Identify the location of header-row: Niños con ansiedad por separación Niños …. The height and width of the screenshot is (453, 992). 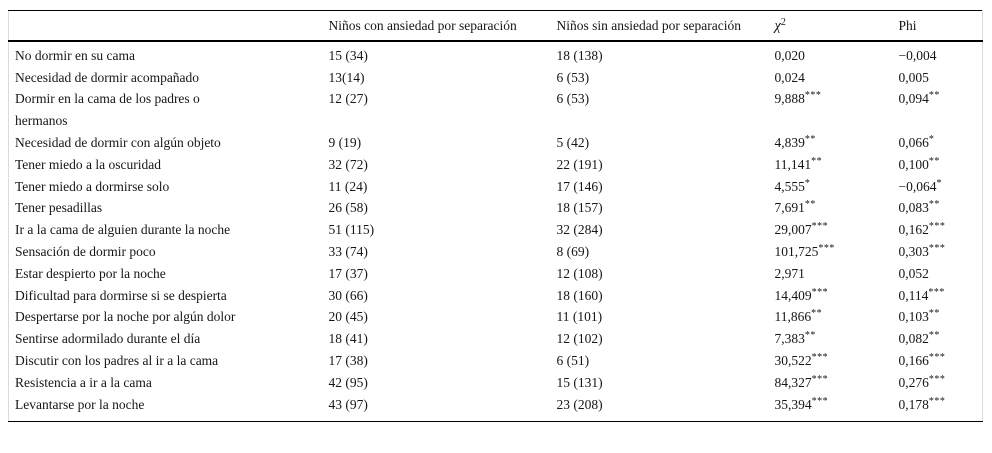
(495, 26).